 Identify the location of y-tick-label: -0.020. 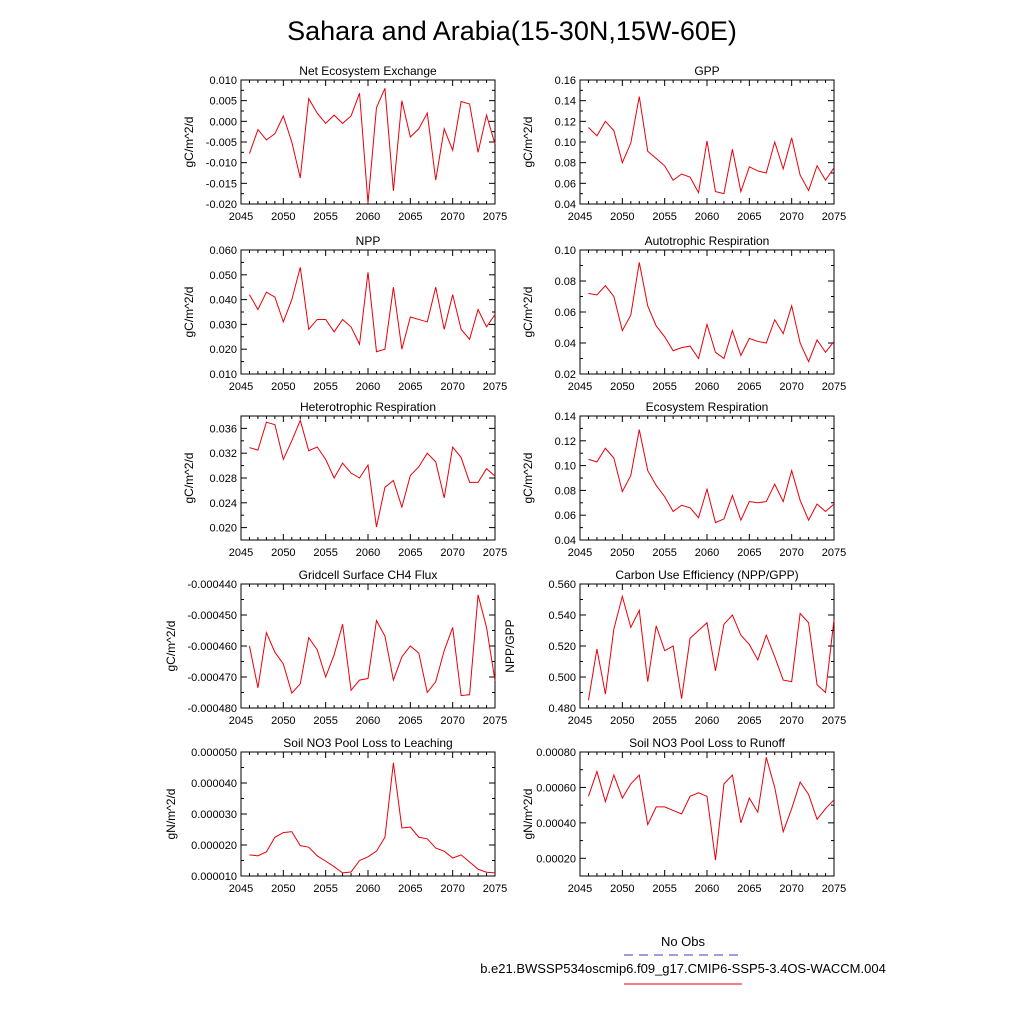
(221, 205).